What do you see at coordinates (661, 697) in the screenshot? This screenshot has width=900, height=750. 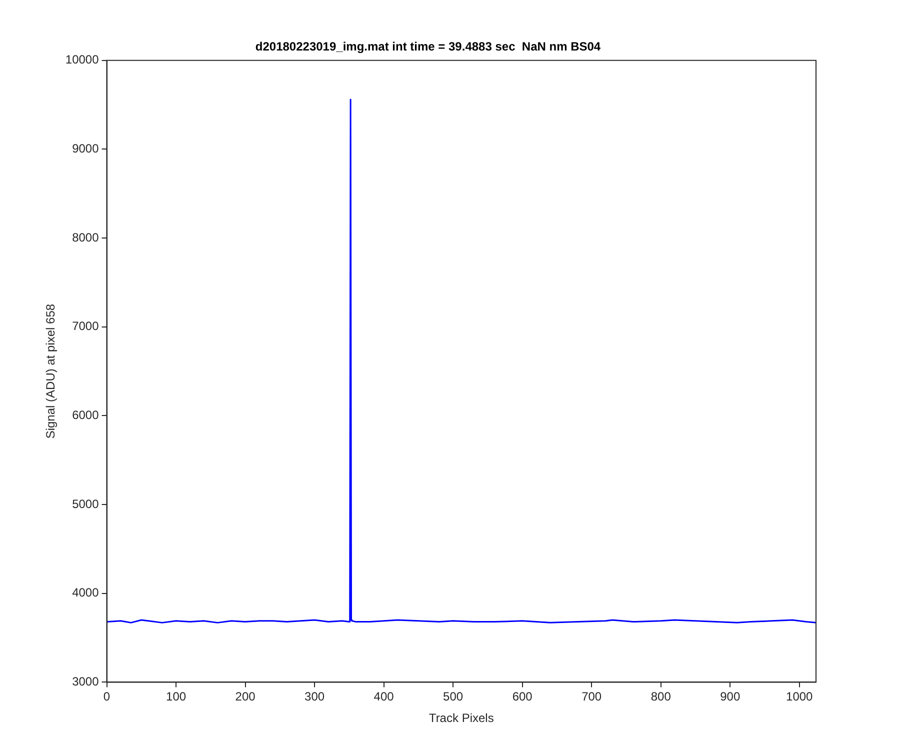 I see `x-tick-label: 800` at bounding box center [661, 697].